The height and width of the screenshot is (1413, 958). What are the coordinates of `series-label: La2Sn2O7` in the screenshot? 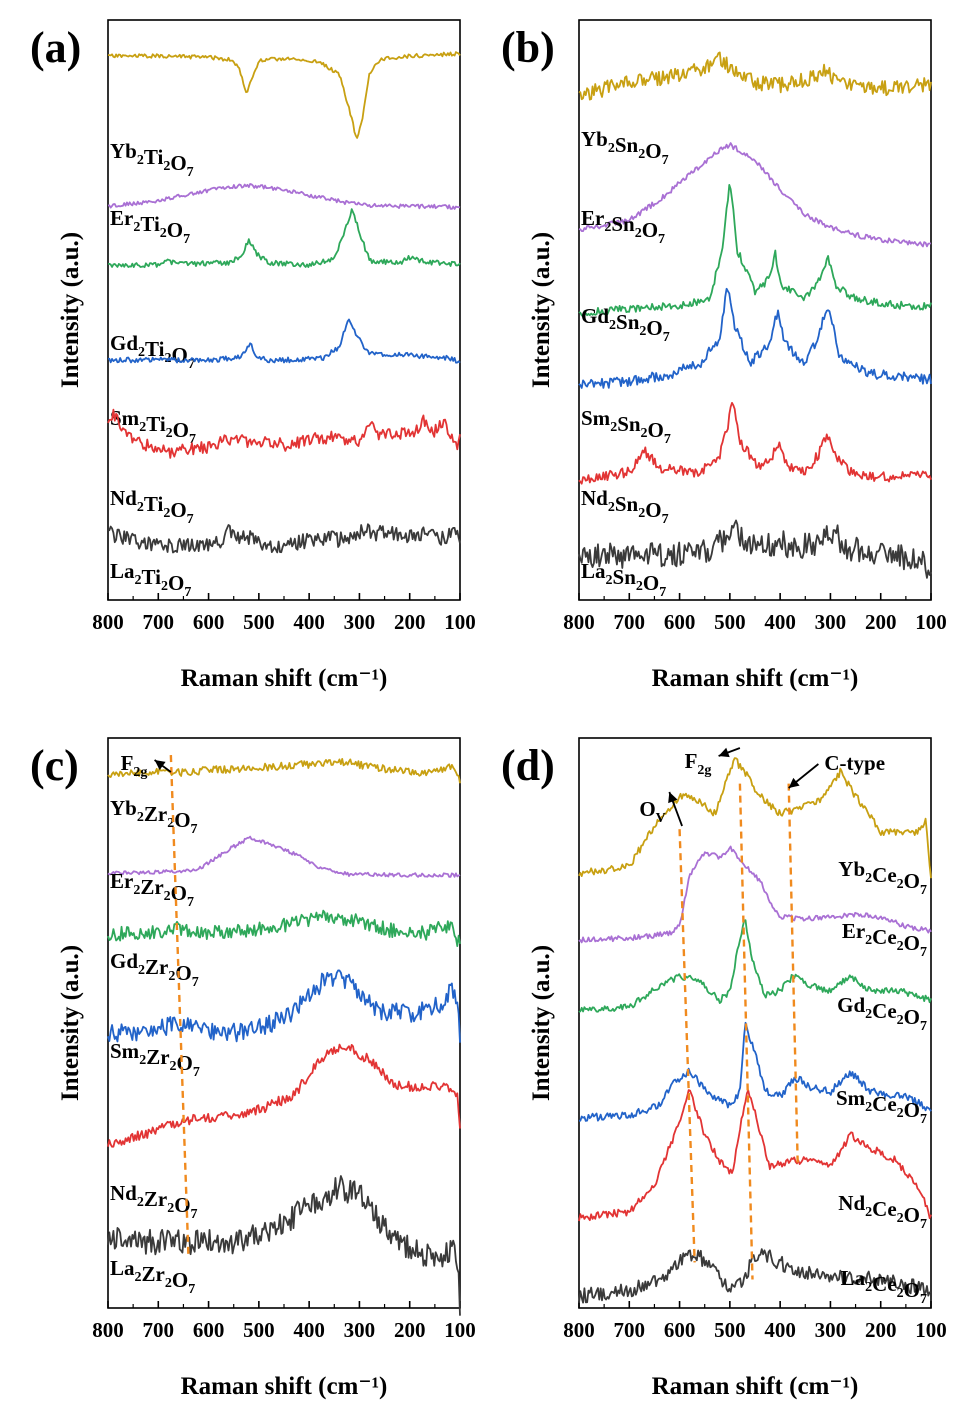 It's located at (623, 579).